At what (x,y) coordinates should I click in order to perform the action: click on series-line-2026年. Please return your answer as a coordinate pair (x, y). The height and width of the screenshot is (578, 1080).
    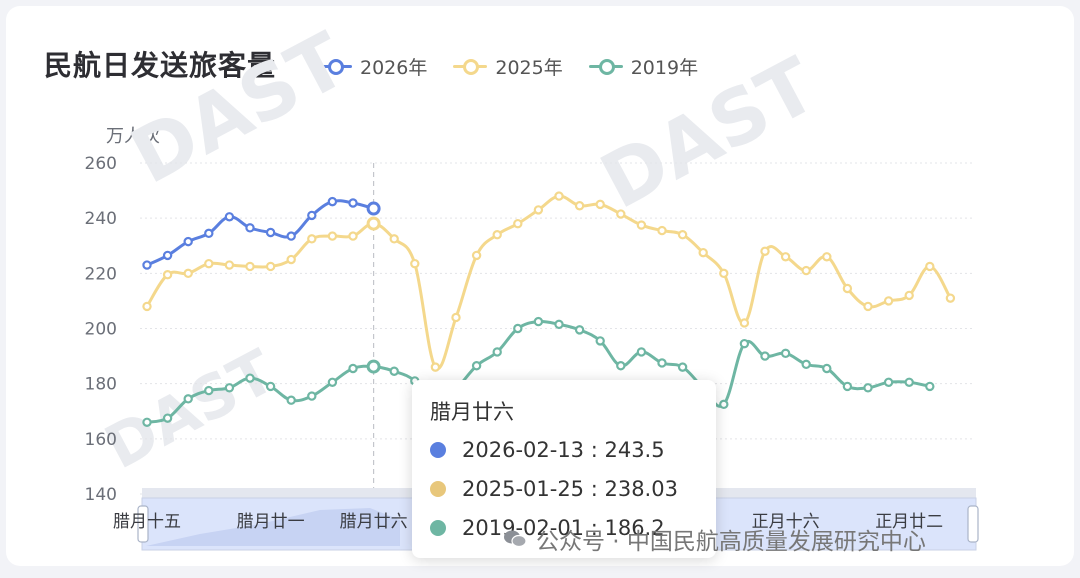
    Looking at the image, I should click on (260, 233).